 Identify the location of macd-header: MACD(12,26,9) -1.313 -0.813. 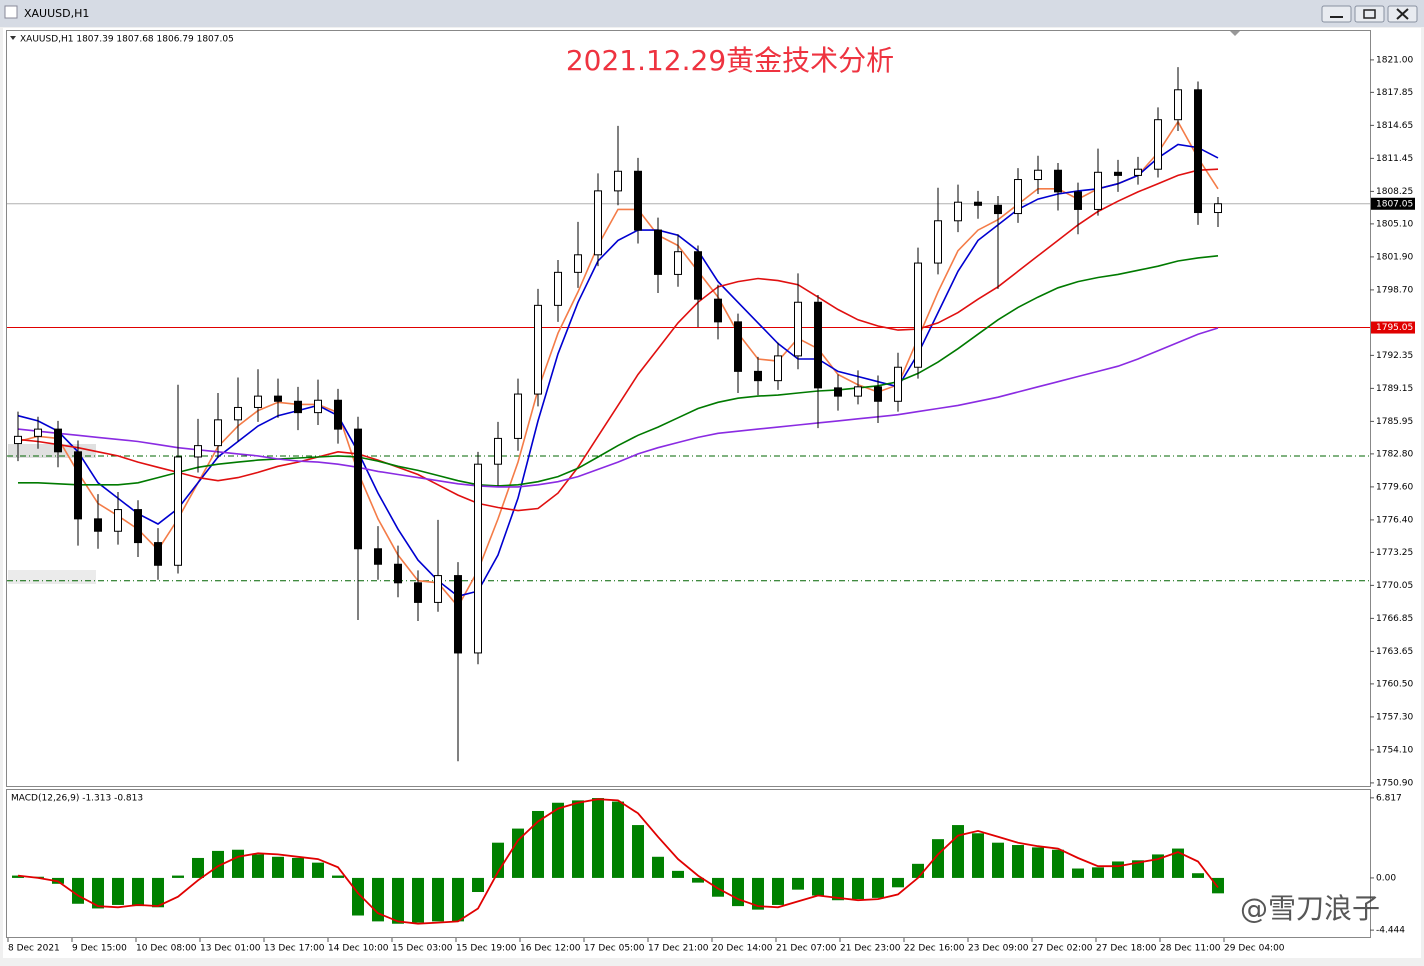
(77, 799).